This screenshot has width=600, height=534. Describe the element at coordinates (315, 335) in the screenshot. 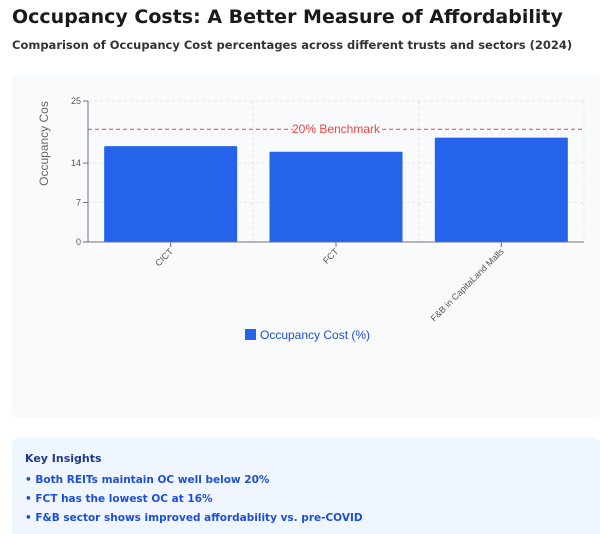

I see `legend-label: Occupancy Cost (%)` at that location.